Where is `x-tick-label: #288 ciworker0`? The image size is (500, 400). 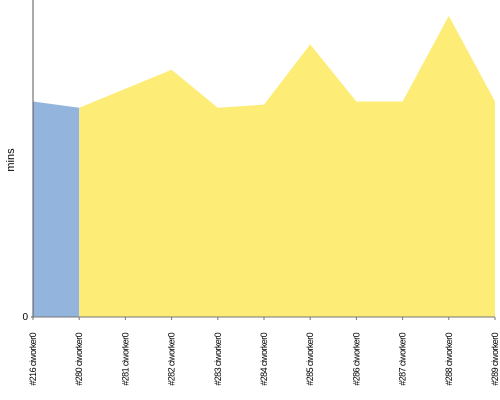 x-tick-label: #288 ciworker0 is located at coordinates (449, 358).